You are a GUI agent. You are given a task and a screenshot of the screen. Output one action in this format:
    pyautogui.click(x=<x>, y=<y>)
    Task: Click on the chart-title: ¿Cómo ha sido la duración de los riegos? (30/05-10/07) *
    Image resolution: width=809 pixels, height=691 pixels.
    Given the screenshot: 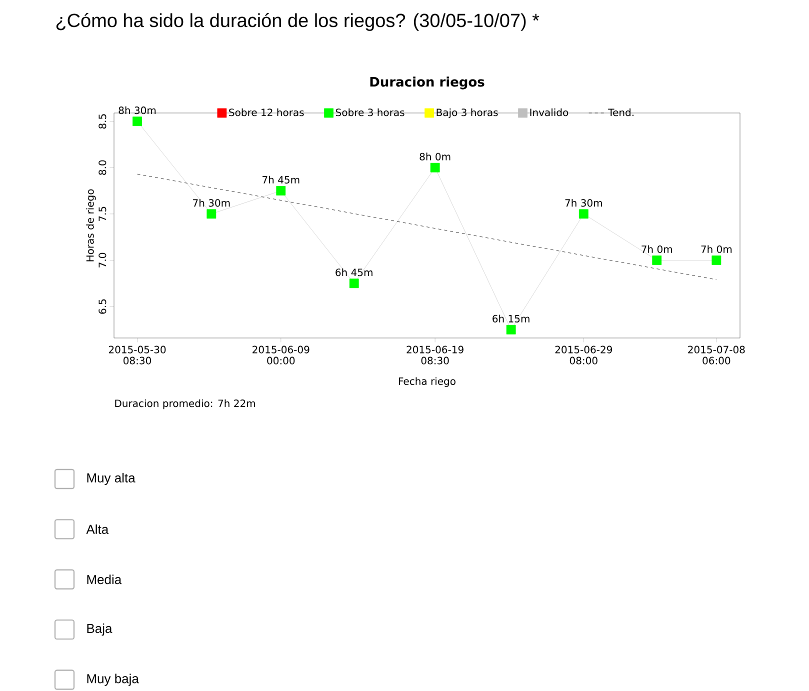 What is the action you would take?
    pyautogui.click(x=298, y=22)
    